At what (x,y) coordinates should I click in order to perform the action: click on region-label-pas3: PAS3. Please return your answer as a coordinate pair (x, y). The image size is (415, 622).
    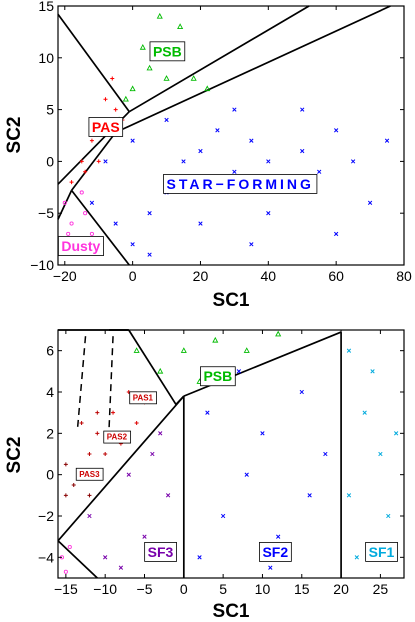
    Looking at the image, I should click on (89, 474).